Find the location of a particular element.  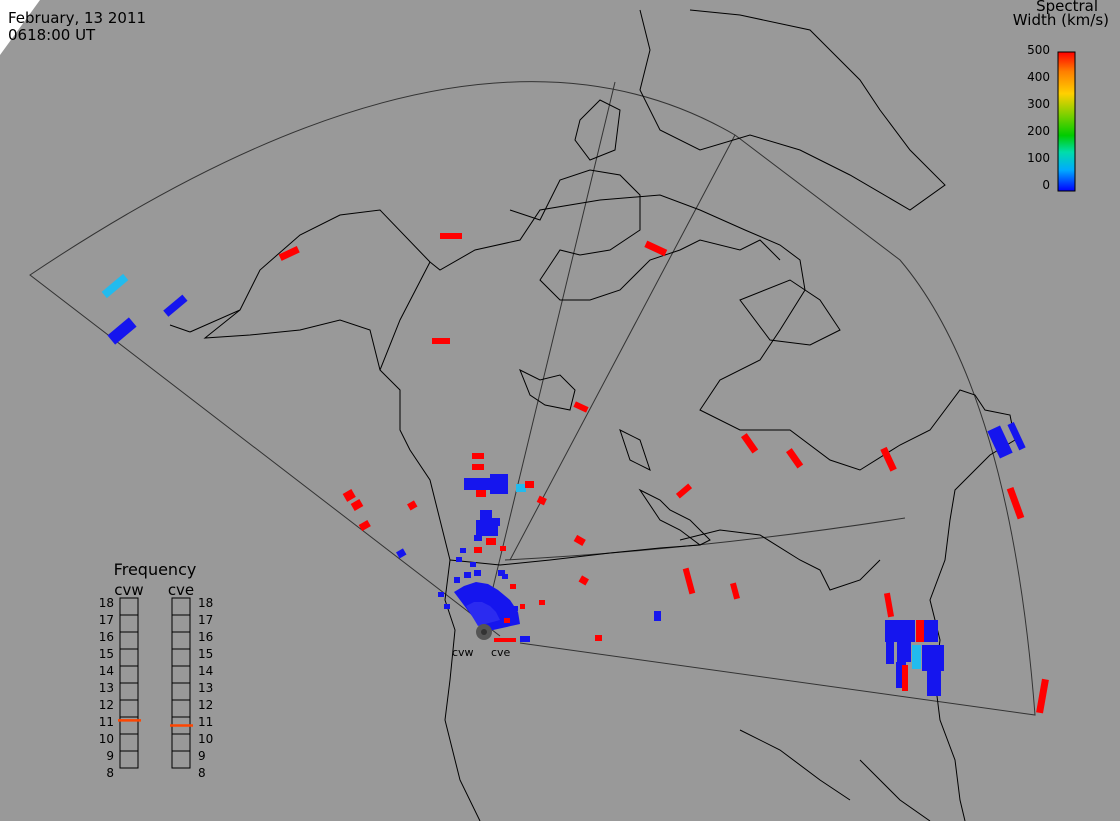

colorbar-tick: 200 is located at coordinates (1038, 131).